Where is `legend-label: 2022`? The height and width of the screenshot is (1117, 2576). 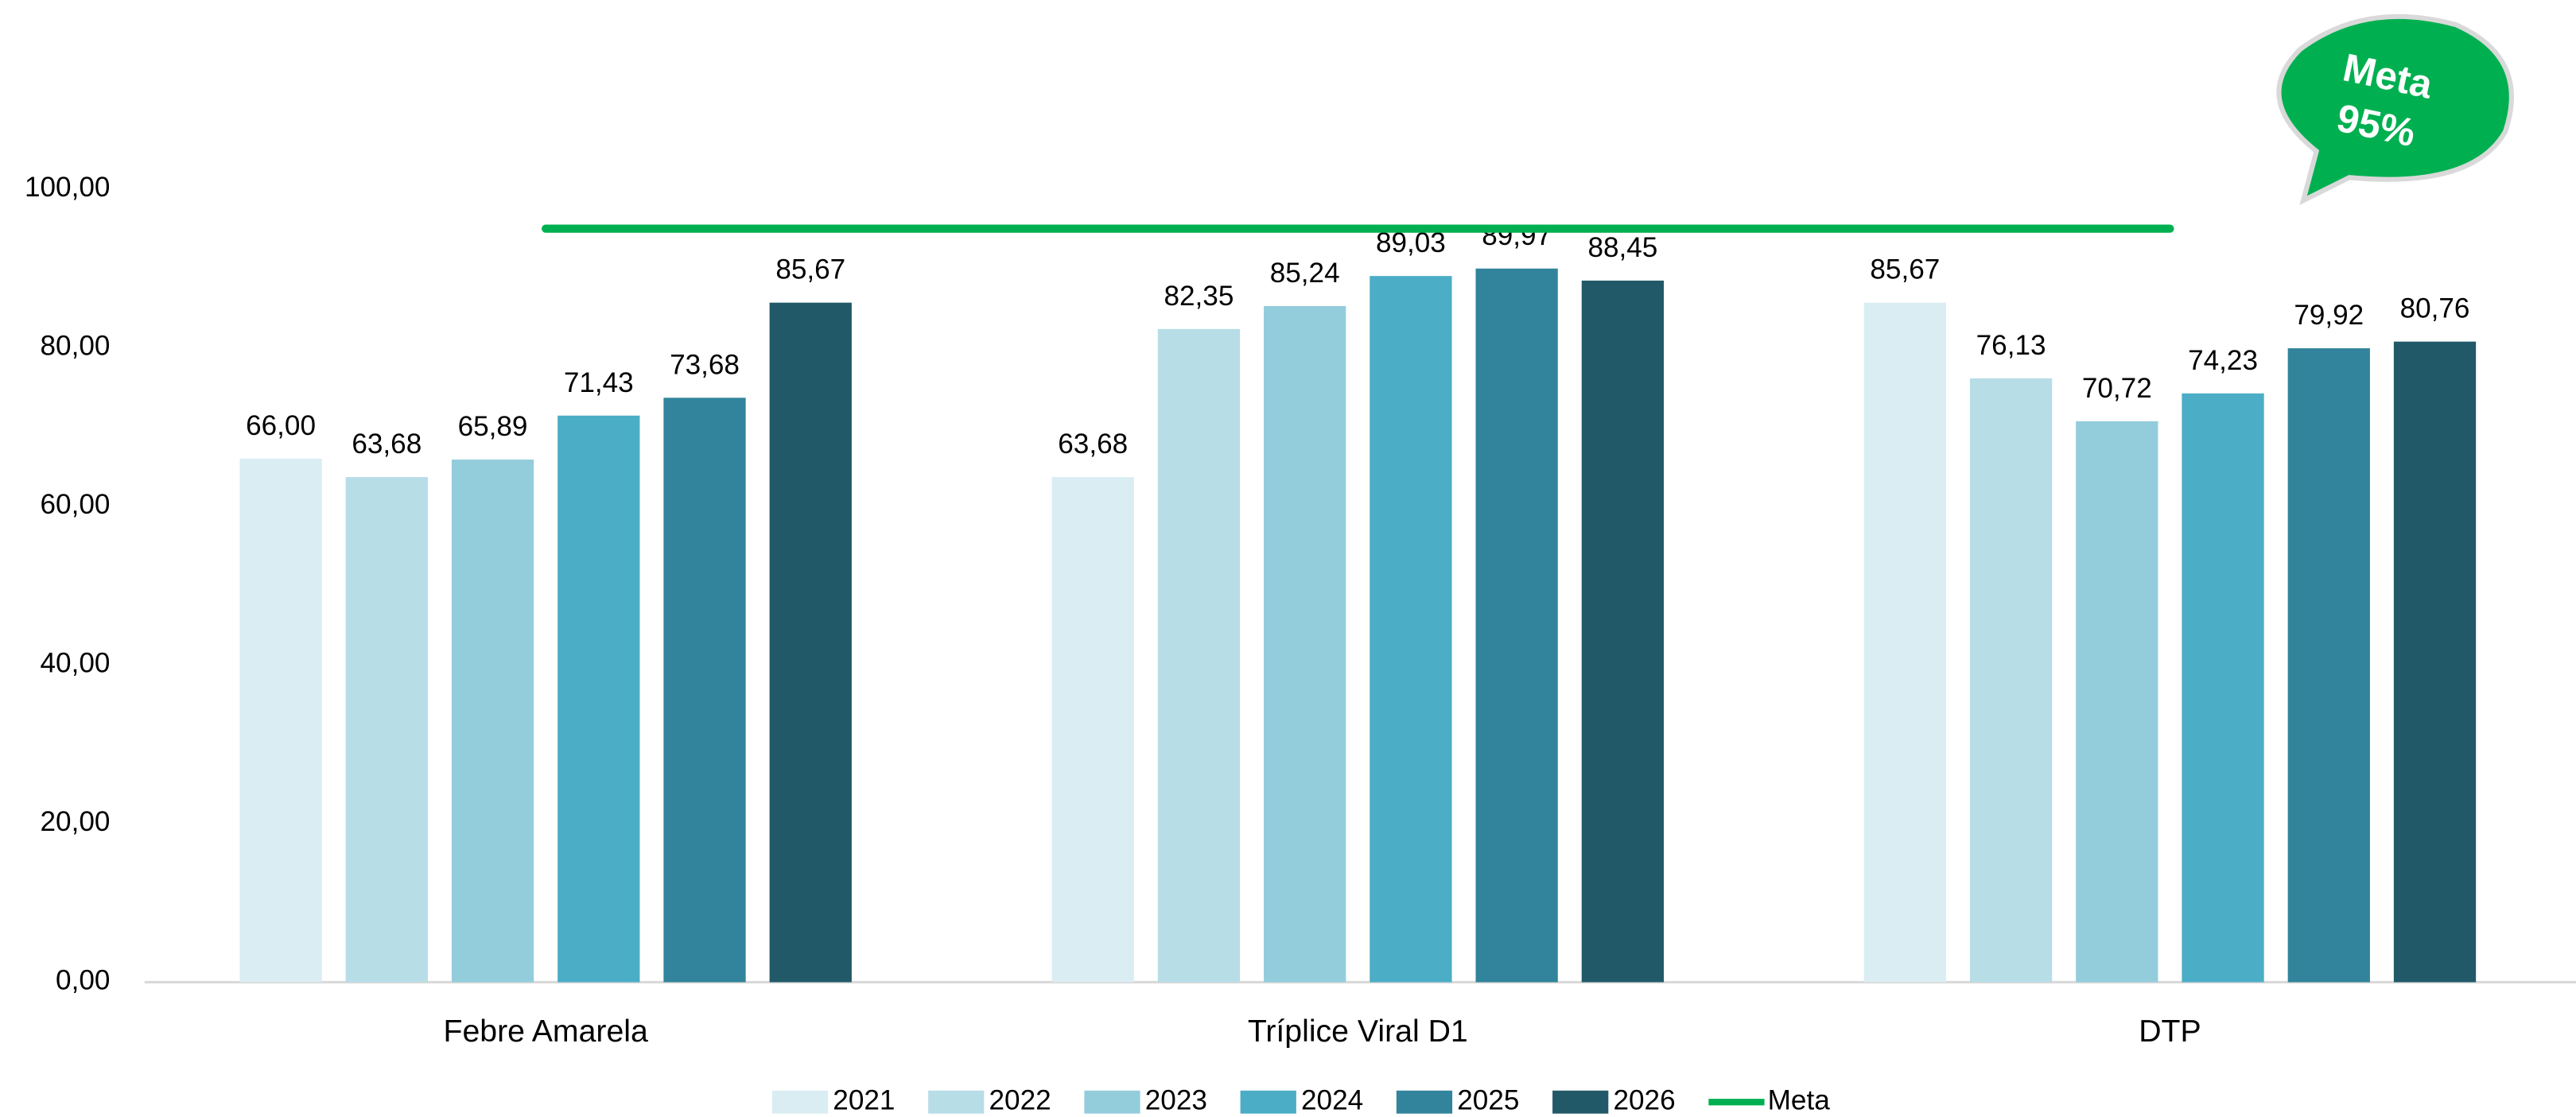
legend-label: 2022 is located at coordinates (1020, 1100).